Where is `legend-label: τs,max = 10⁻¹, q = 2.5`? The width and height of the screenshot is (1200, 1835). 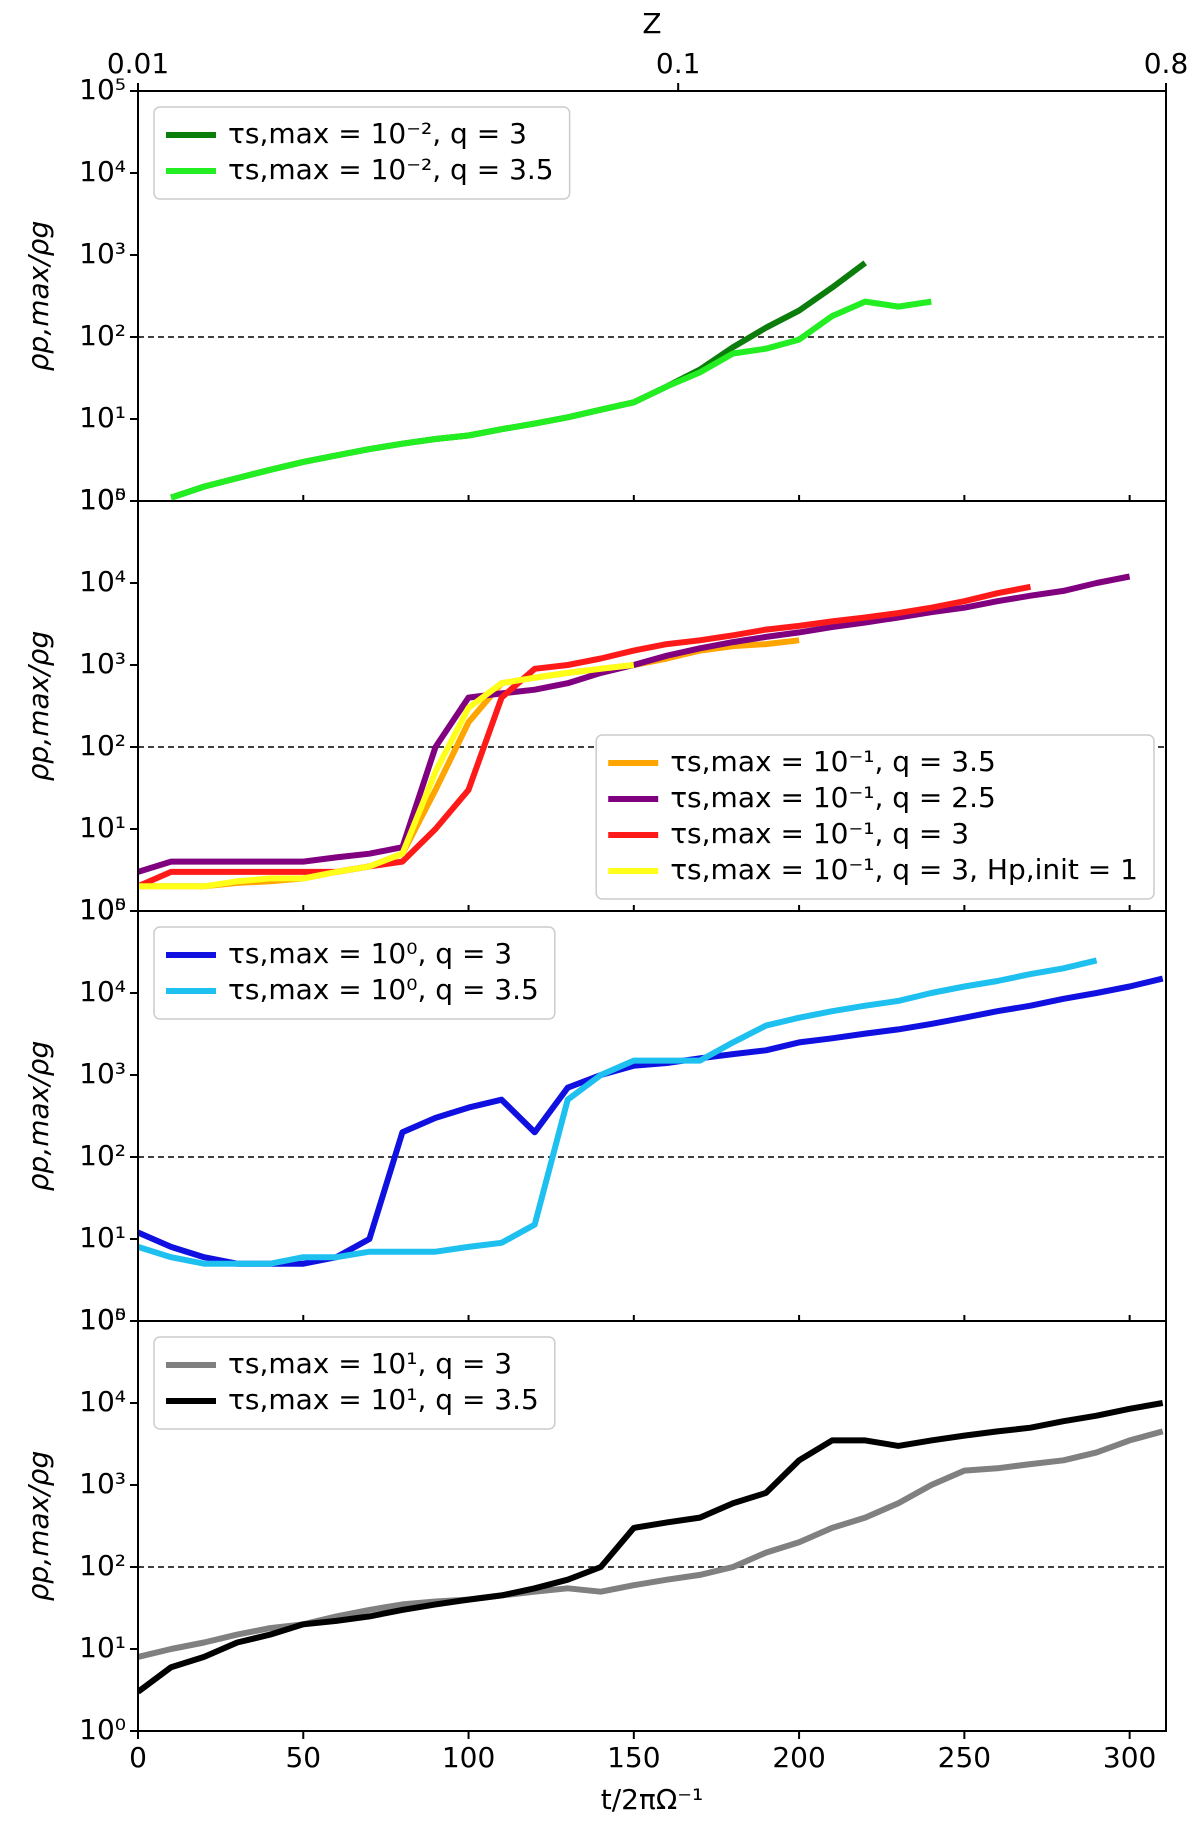 legend-label: τs,max = 10⁻¹, q = 2.5 is located at coordinates (833, 797).